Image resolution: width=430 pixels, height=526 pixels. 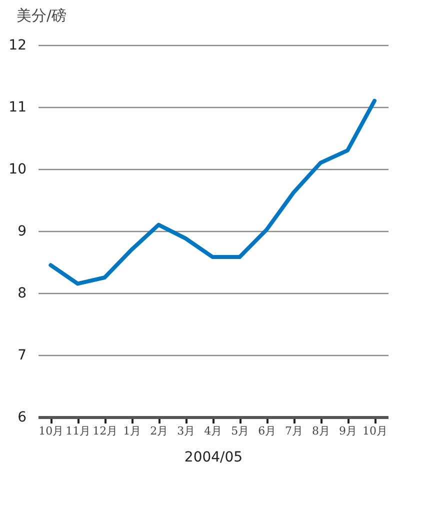 What do you see at coordinates (17, 108) in the screenshot?
I see `y-tick-label: 11` at bounding box center [17, 108].